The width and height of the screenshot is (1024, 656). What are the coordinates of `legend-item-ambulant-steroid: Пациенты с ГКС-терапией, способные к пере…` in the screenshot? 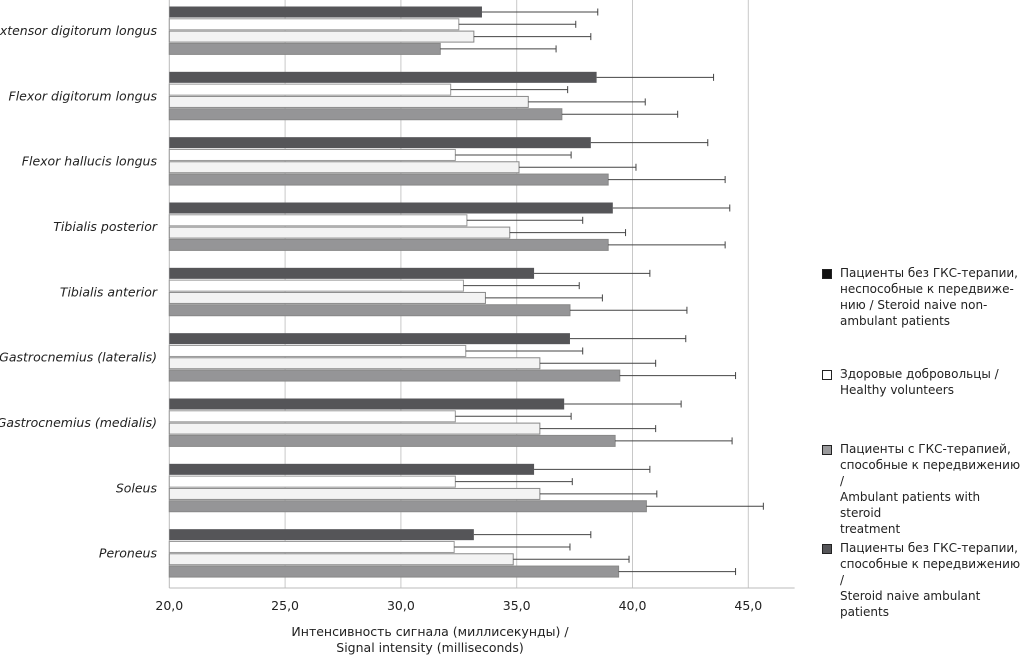 It's located at (922, 489).